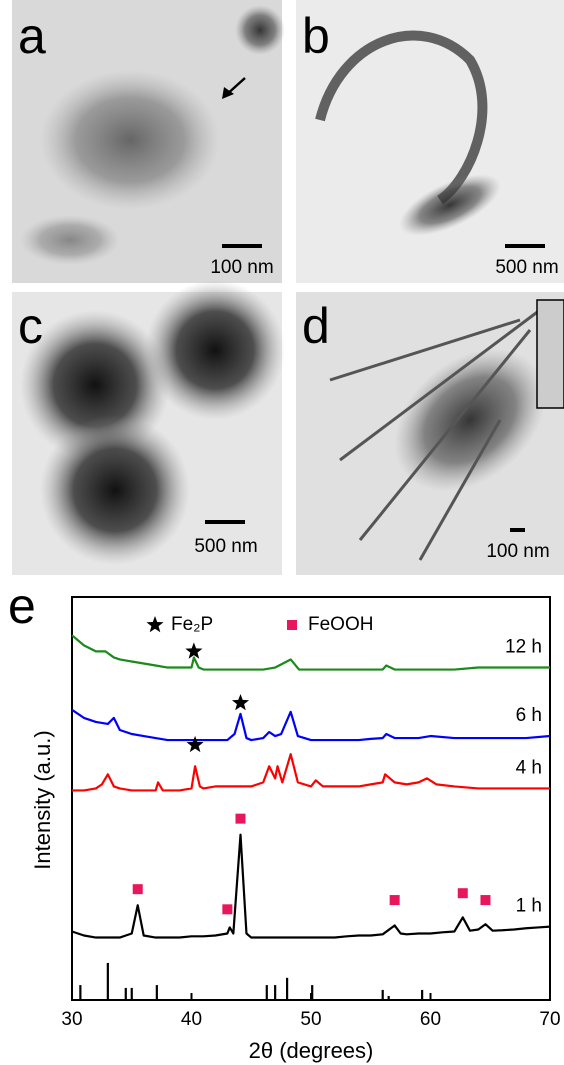 This screenshot has width=564, height=1065. I want to click on x-tick-label: 50, so click(310, 1019).